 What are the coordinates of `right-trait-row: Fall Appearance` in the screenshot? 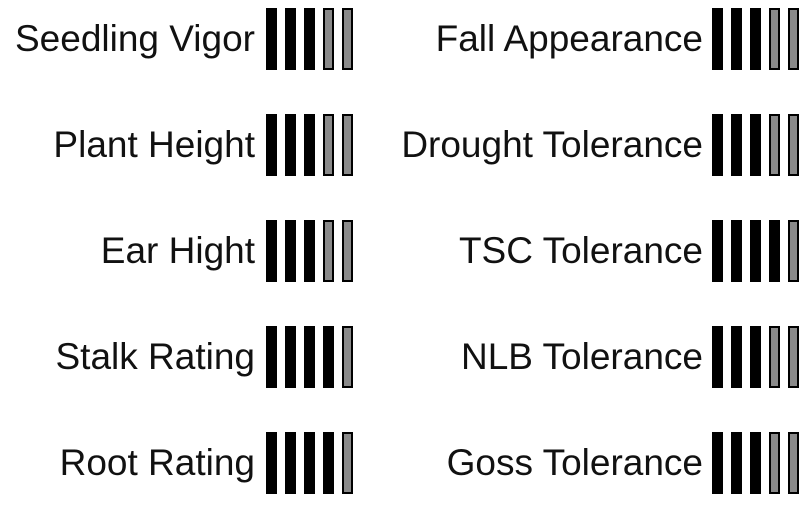 It's located at (403, 39).